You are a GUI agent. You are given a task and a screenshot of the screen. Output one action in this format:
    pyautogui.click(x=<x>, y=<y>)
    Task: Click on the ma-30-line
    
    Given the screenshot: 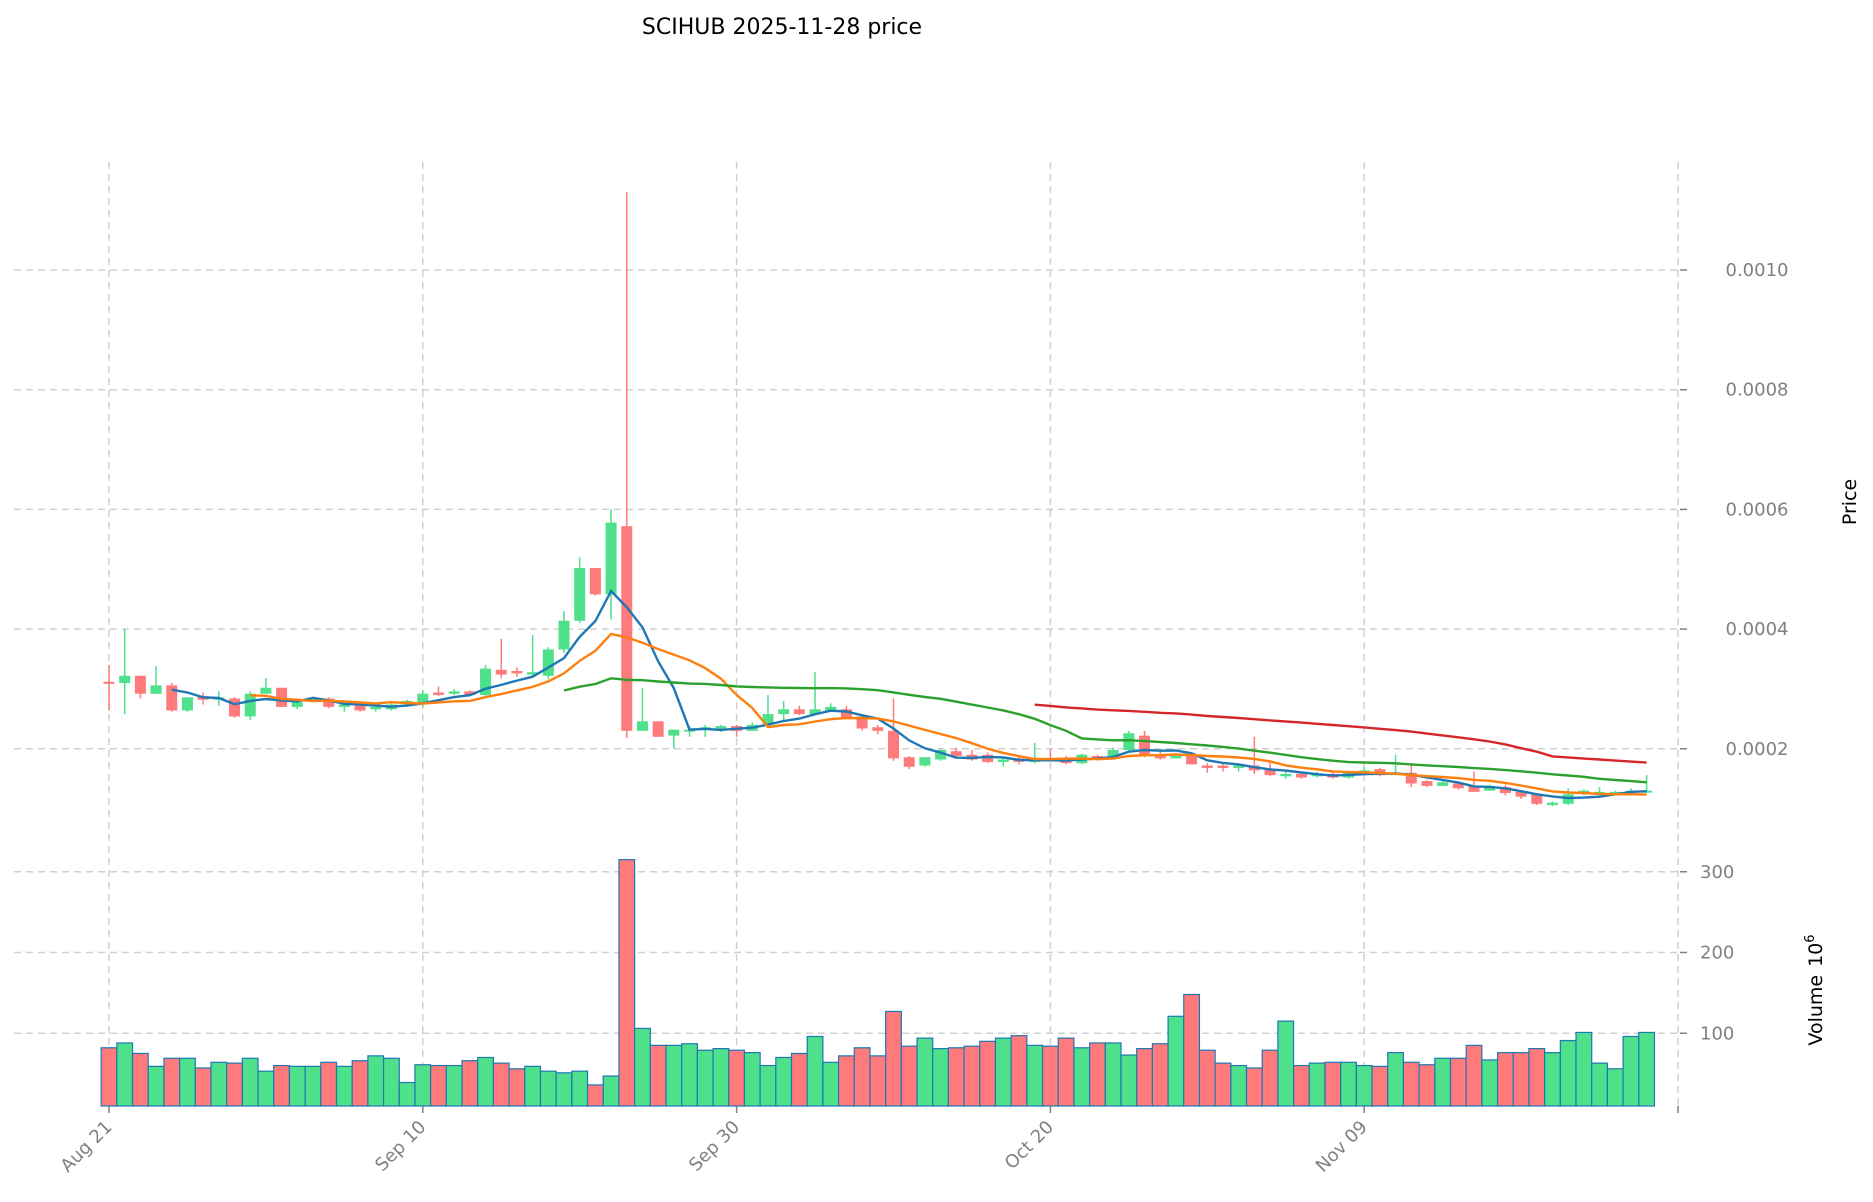 What is the action you would take?
    pyautogui.click(x=1105, y=730)
    